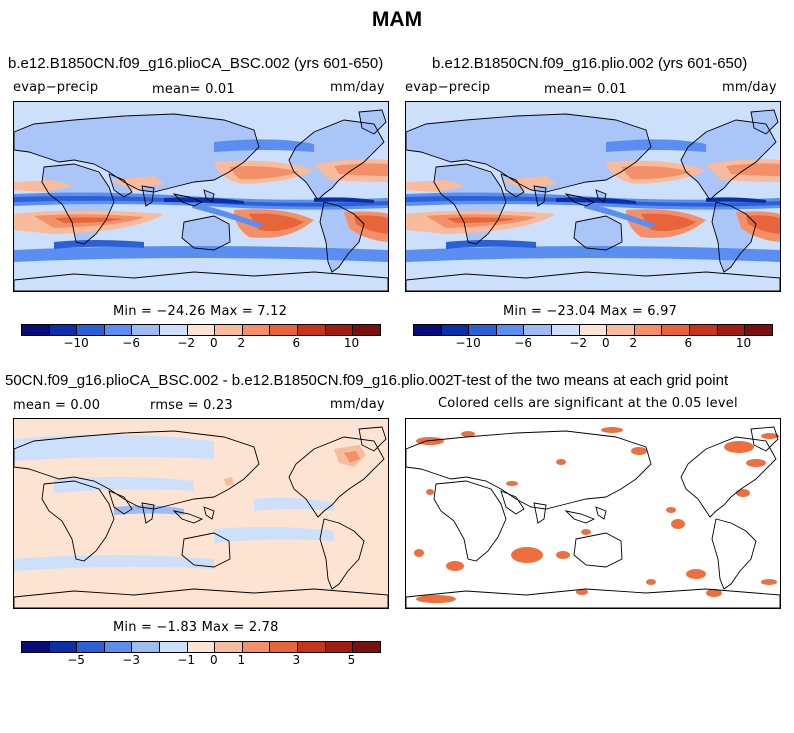 The image size is (794, 733). I want to click on colorbar-tick-label: −1, so click(186, 660).